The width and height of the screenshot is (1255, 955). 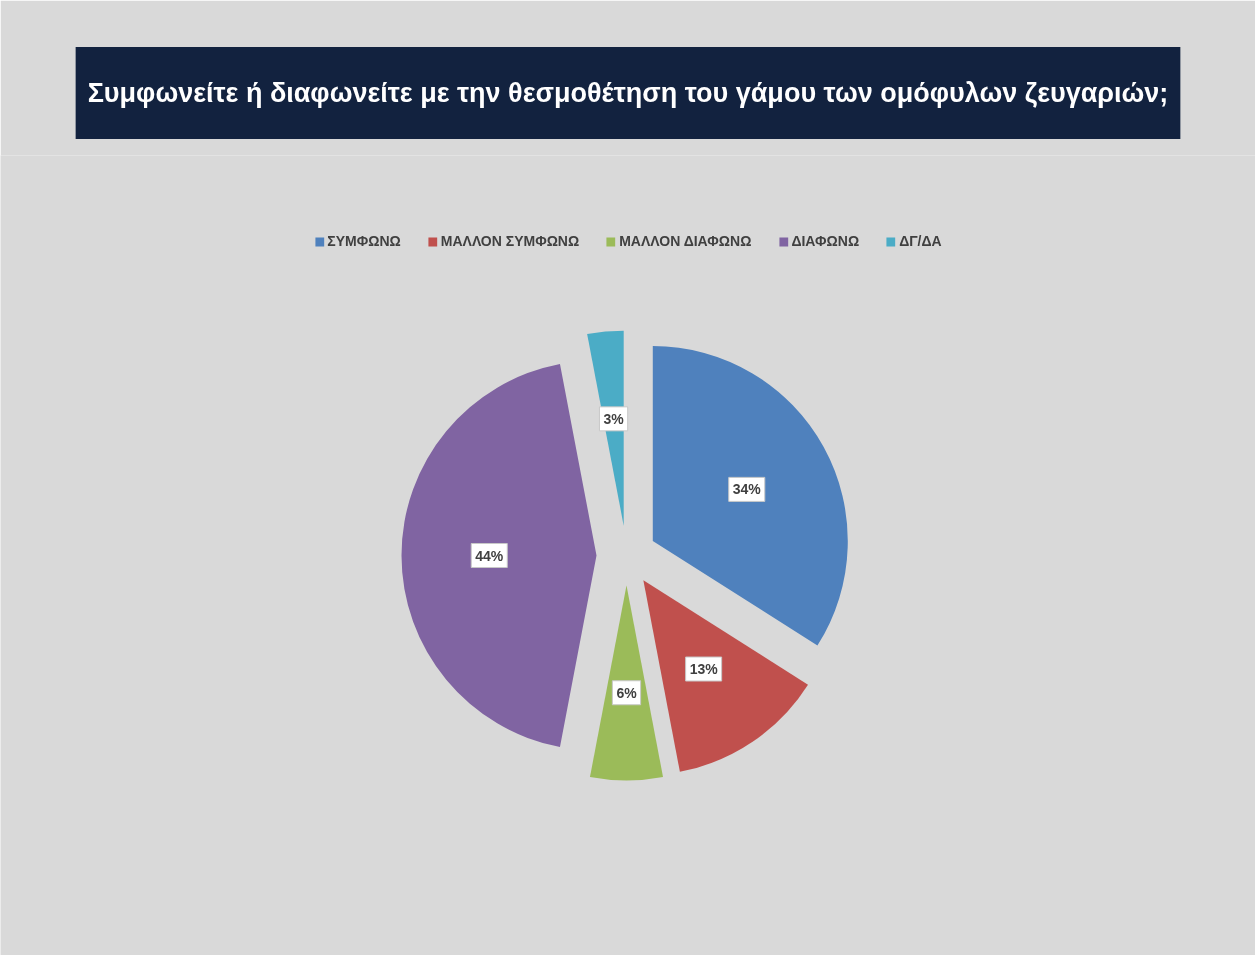 I want to click on chart-title: Συμφωνείτε ή διαφωνείτε με την θεσμοθέτηση του γάμου των ομόφυλων ζευγαριών;, so click(x=628, y=93).